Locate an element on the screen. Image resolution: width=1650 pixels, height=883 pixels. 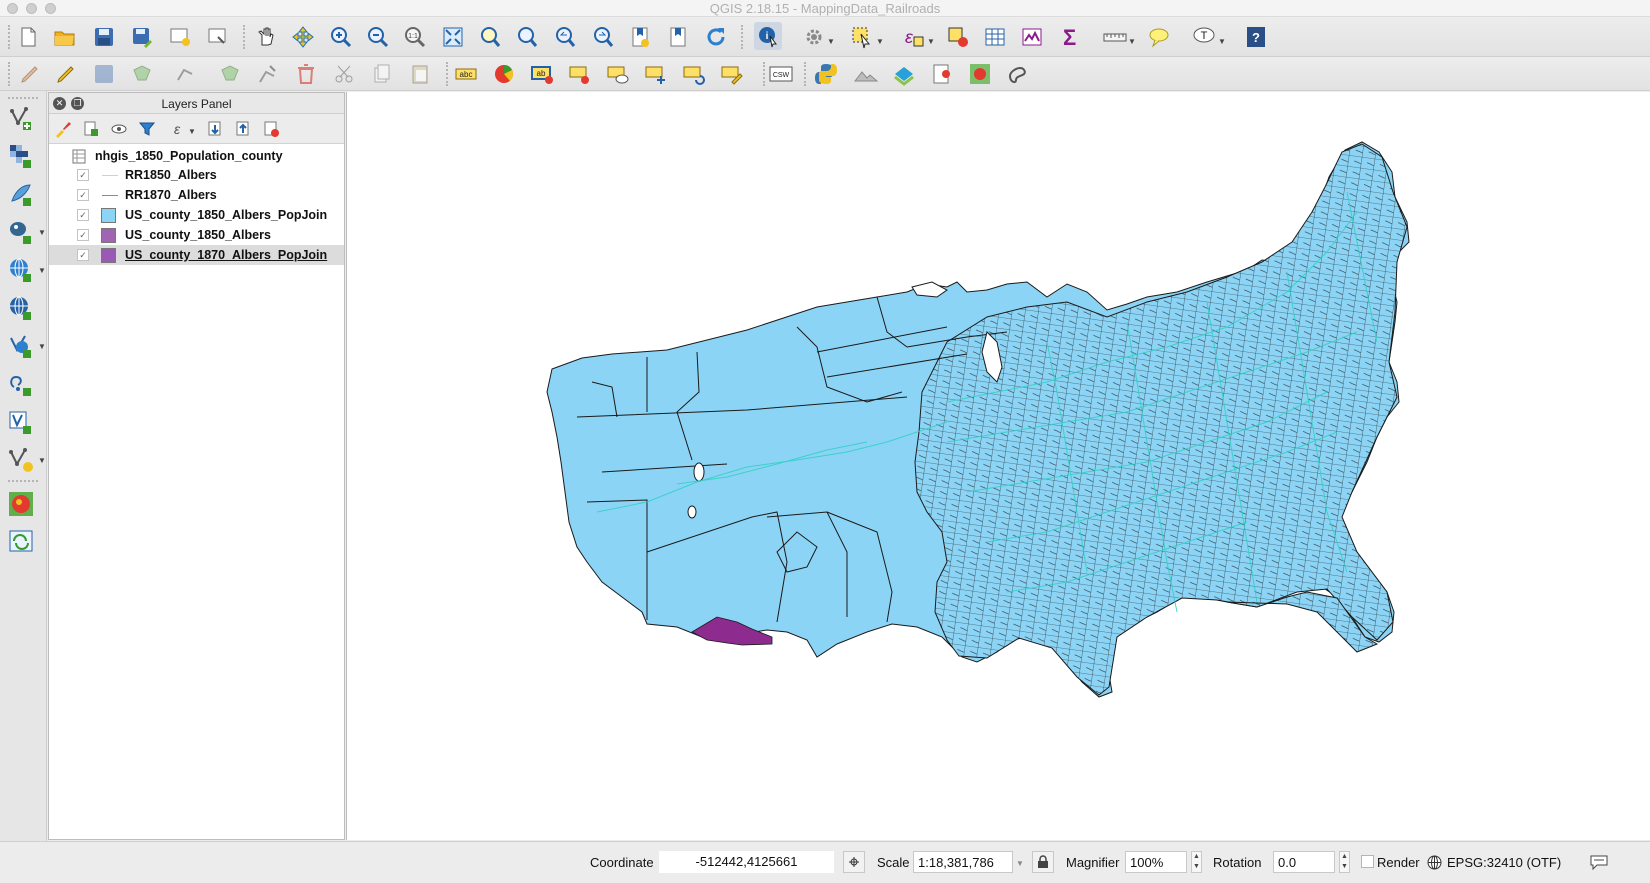
identify-icon: i is located at coordinates (768, 36).